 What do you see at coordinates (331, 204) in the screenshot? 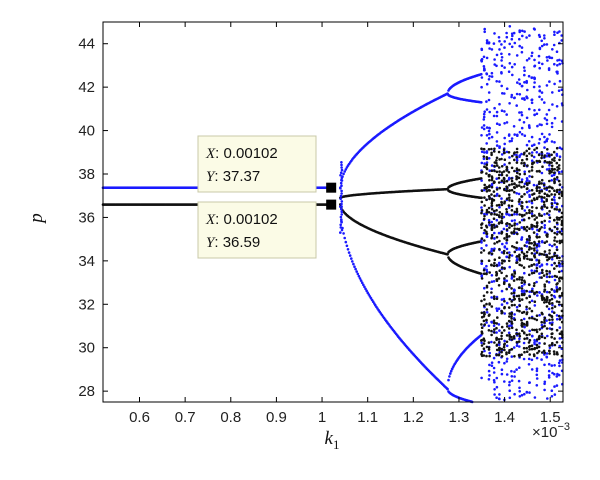
I see `data-tip-lower-marker` at bounding box center [331, 204].